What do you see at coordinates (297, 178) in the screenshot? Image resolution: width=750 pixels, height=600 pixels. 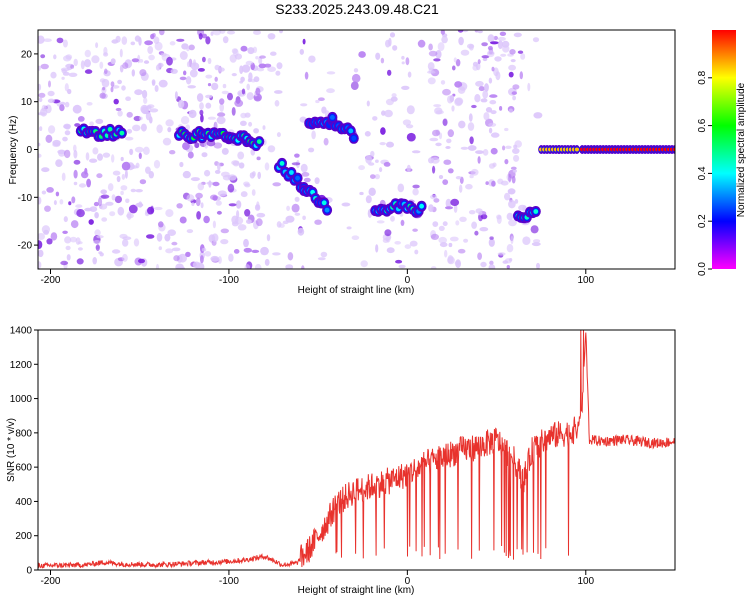 I see `track-core` at bounding box center [297, 178].